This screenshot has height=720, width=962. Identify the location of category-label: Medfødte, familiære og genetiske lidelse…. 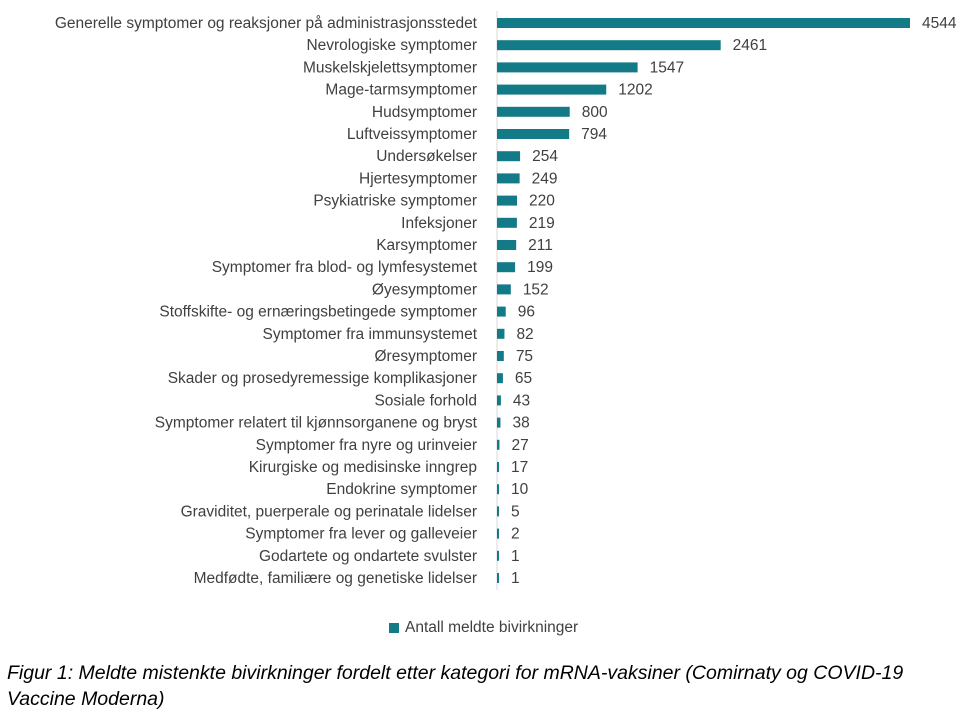
(335, 578).